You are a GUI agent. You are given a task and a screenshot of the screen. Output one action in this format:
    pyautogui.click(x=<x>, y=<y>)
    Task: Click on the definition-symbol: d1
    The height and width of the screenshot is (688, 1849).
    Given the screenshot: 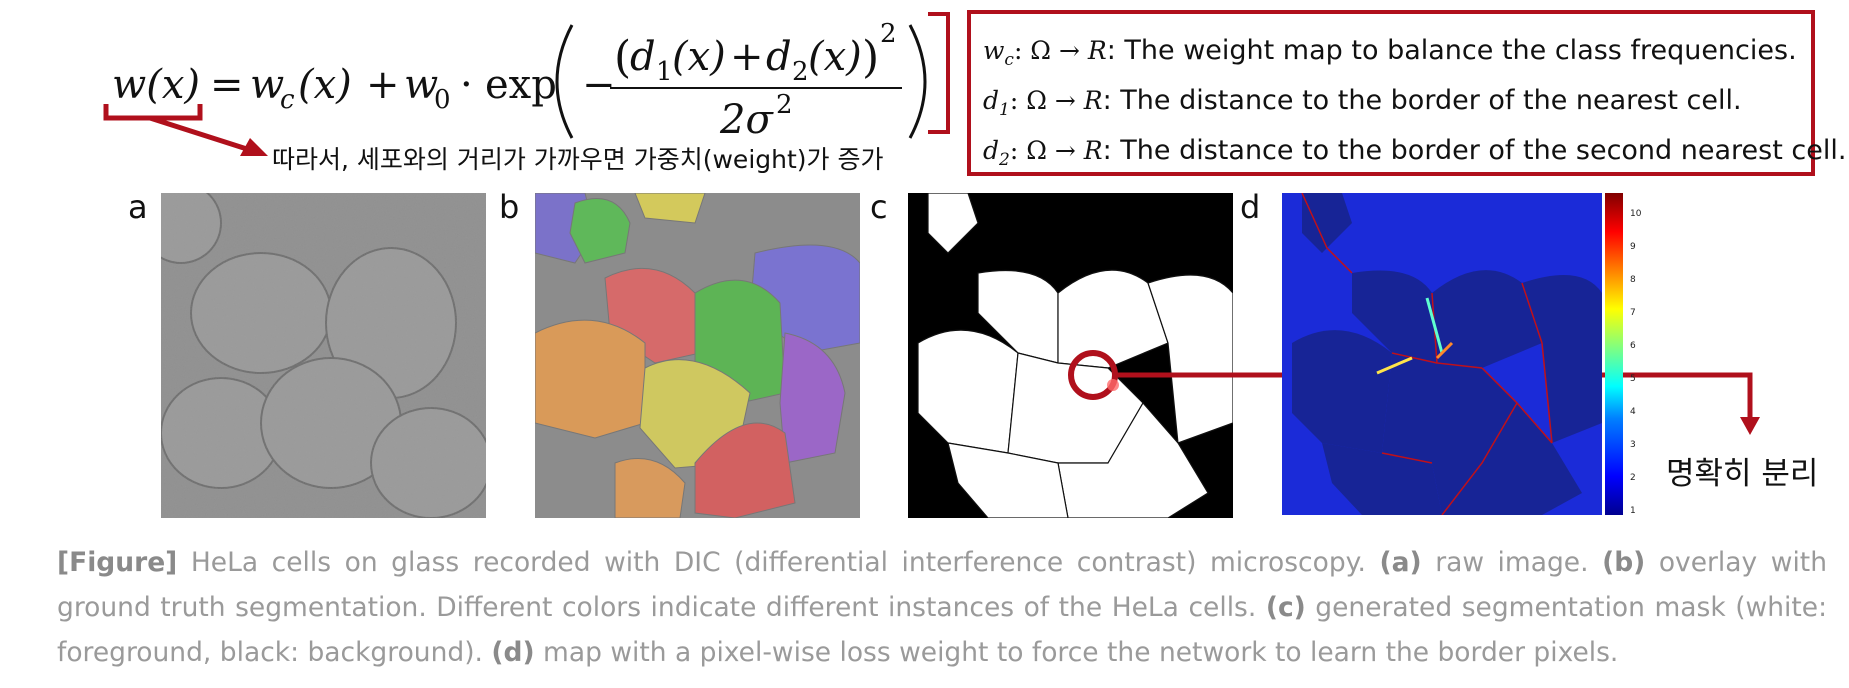 What is the action you would take?
    pyautogui.click(x=996, y=103)
    